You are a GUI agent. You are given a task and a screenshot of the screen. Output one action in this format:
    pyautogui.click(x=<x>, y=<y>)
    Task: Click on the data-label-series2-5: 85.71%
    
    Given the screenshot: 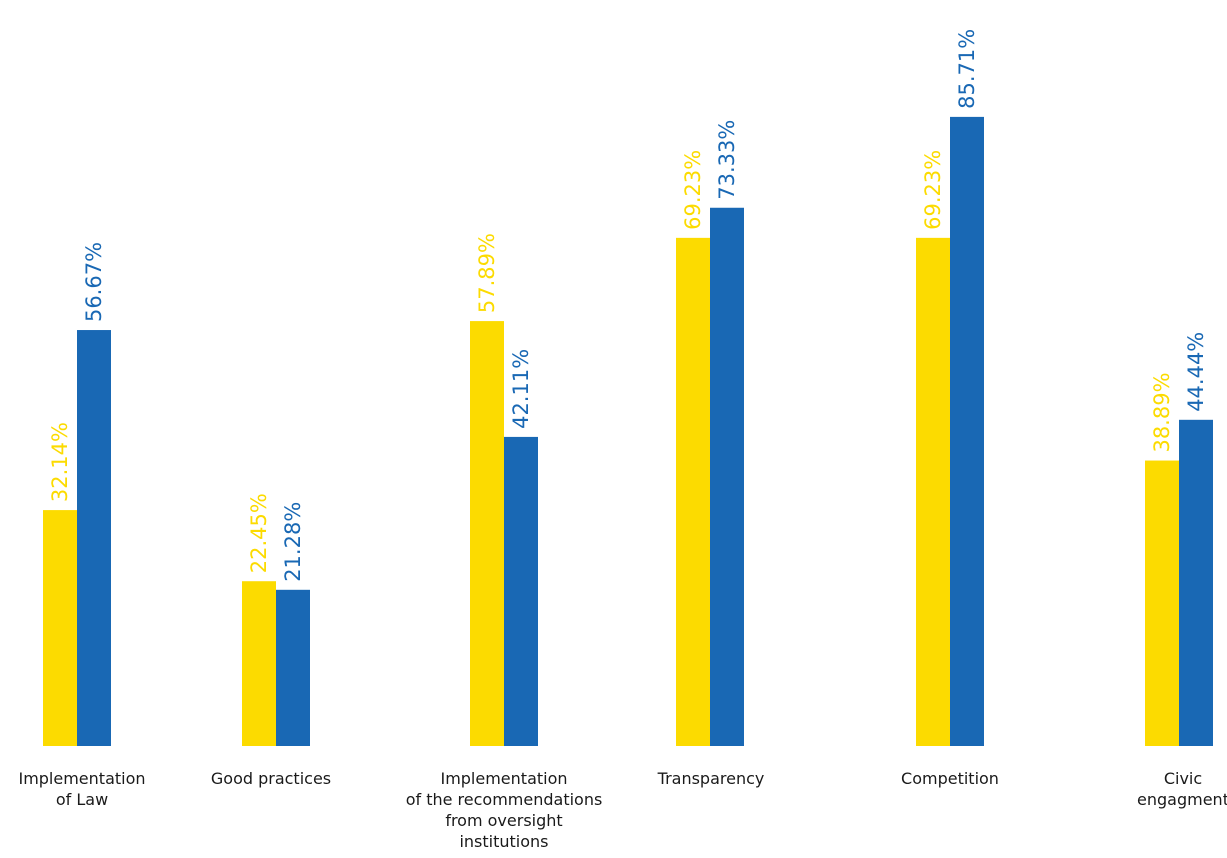 What is the action you would take?
    pyautogui.click(x=967, y=69)
    